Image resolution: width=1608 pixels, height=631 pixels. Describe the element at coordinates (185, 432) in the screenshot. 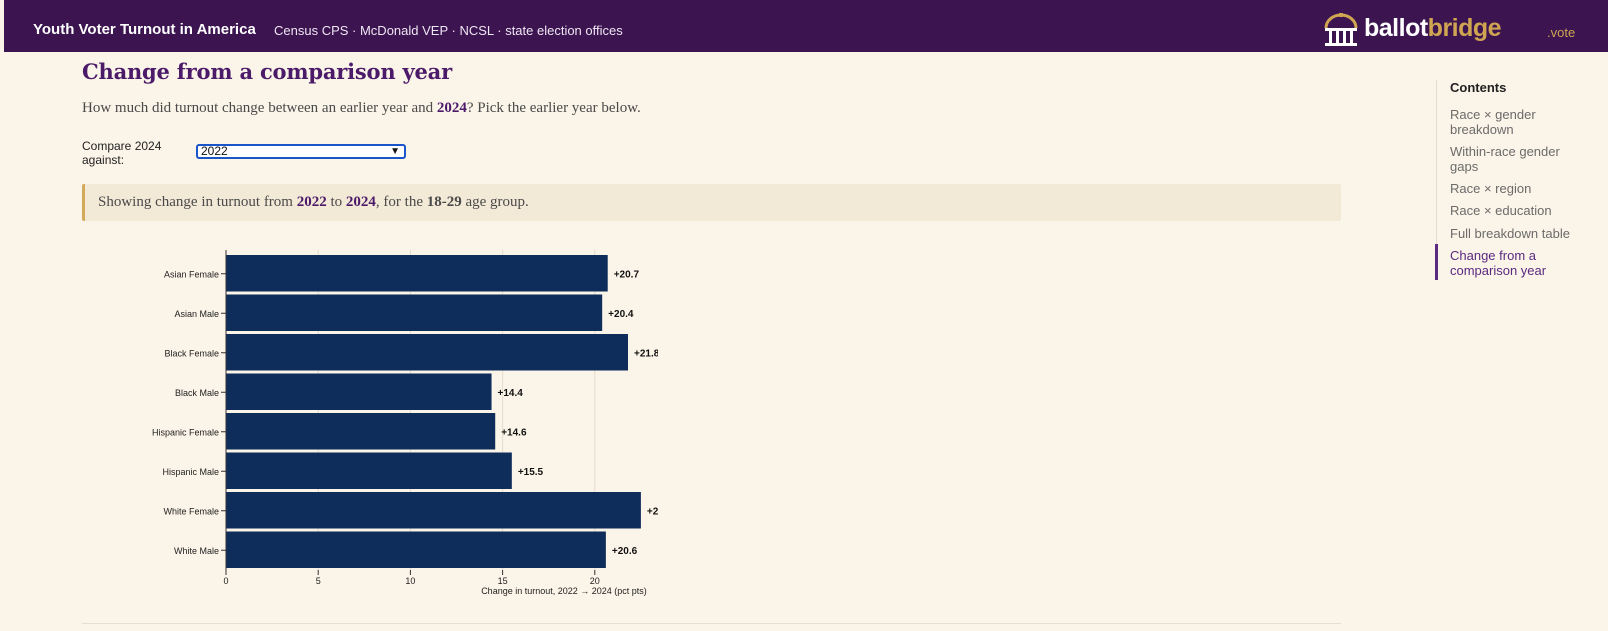

I see `category-label: Hispanic Female` at that location.